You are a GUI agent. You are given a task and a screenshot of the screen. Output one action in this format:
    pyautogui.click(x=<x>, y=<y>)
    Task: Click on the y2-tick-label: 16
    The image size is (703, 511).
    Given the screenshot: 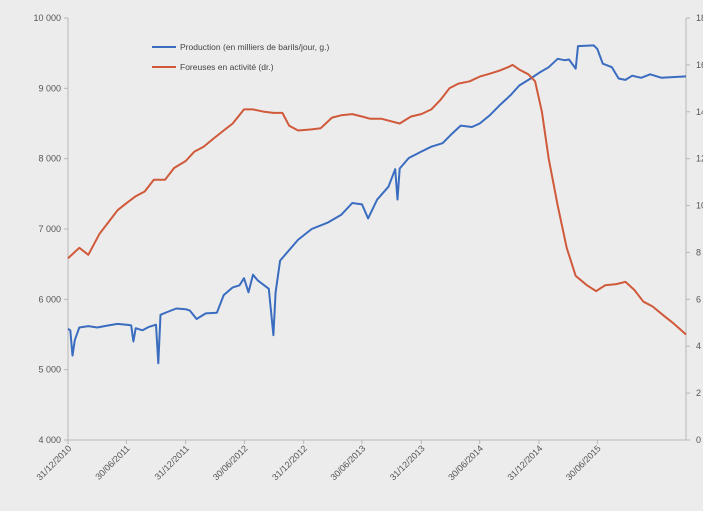 What is the action you would take?
    pyautogui.click(x=699, y=65)
    